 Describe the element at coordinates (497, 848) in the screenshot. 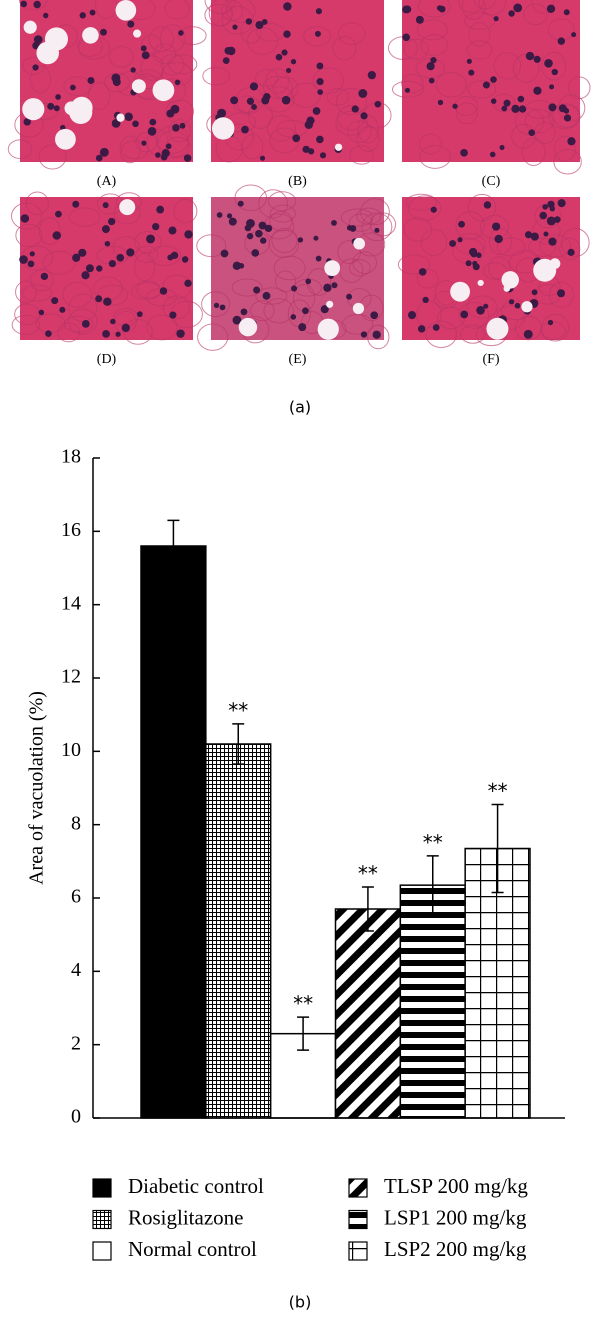

I see `error-bar` at that location.